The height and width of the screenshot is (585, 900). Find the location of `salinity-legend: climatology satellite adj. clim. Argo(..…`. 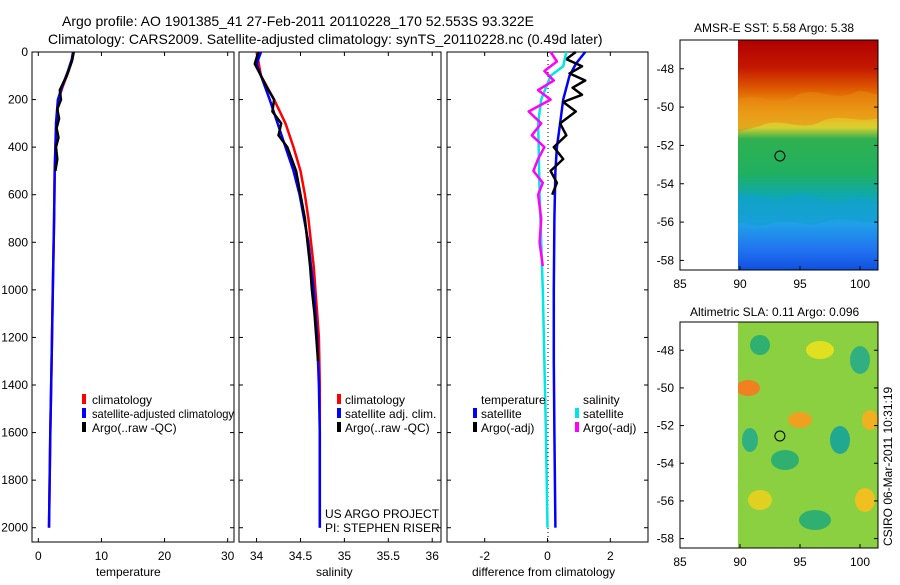

salinity-legend: climatology satellite adj. clim. Argo(..… is located at coordinates (386, 414).